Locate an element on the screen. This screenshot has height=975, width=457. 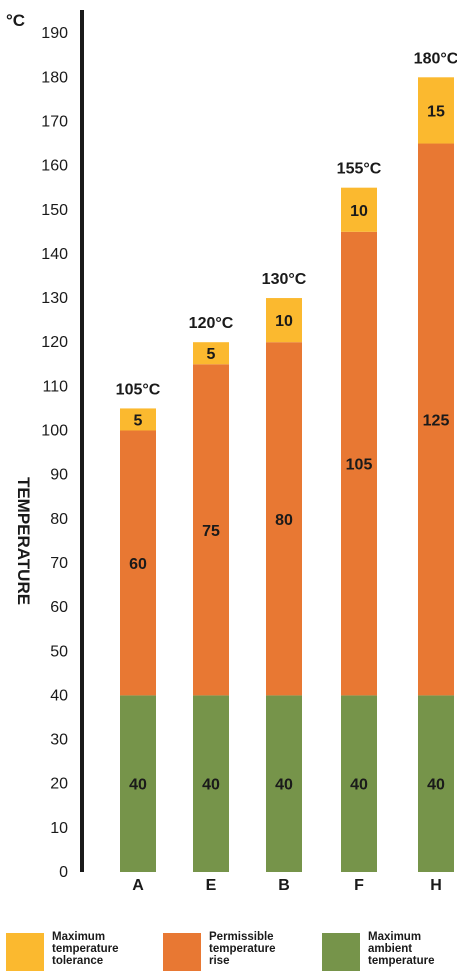
y-tick-label: 60 is located at coordinates (59, 607).